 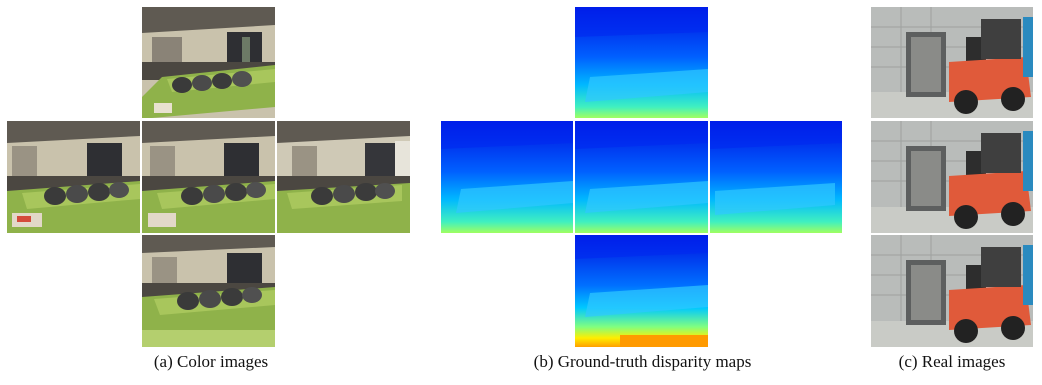 What do you see at coordinates (641, 291) in the screenshot?
I see `disparity-map-bottom` at bounding box center [641, 291].